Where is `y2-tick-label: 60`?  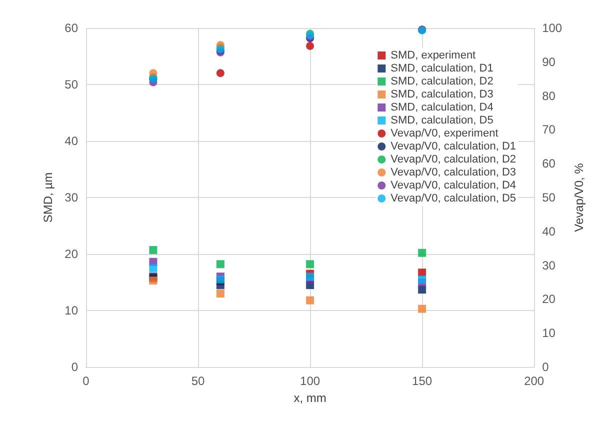
y2-tick-label: 60 is located at coordinates (549, 163).